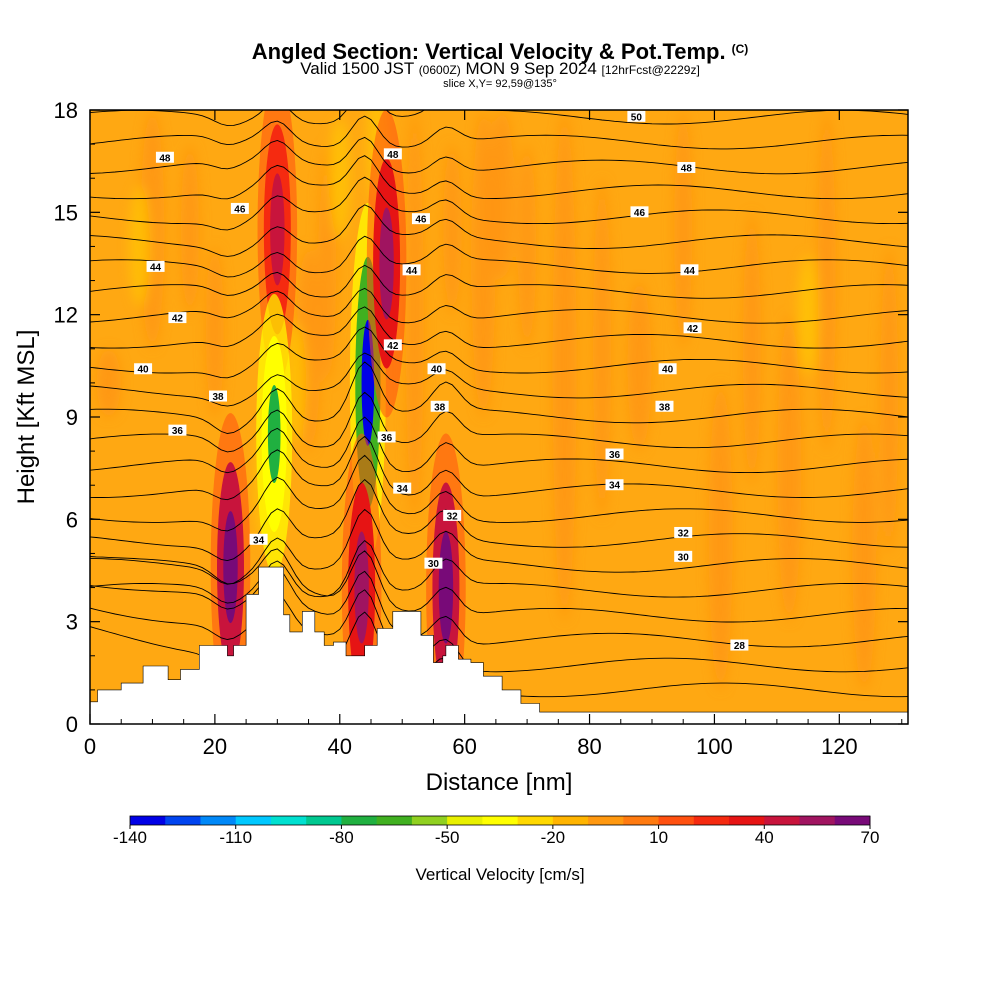 This screenshot has width=1000, height=1000. What do you see at coordinates (496, 831) in the screenshot?
I see `colorbar: -140 -110 -80 -50 -20 10 40 70` at bounding box center [496, 831].